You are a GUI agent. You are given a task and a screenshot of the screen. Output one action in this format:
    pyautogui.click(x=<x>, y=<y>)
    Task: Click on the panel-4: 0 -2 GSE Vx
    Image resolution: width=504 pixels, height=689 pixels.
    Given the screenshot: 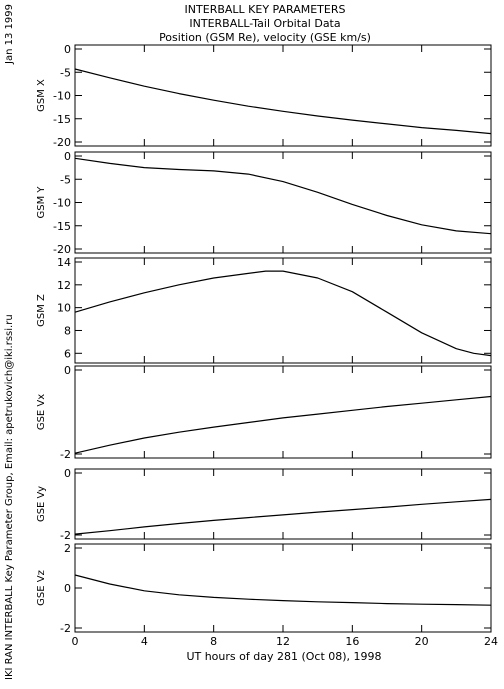 What is the action you would take?
    pyautogui.click(x=264, y=412)
    